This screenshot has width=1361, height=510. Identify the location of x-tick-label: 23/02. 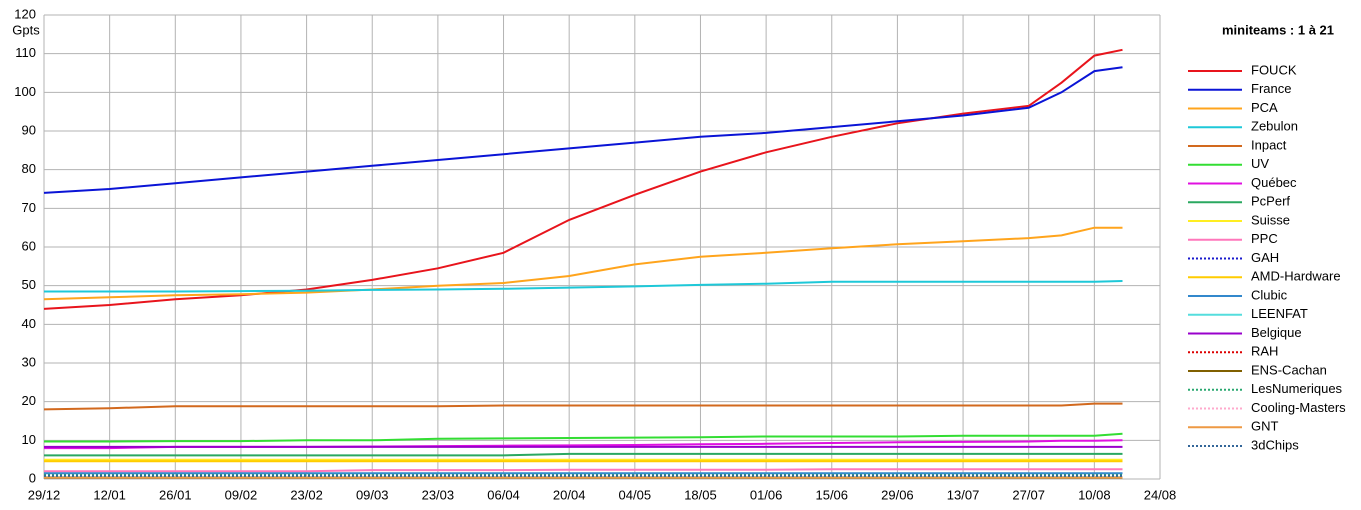
(306, 494).